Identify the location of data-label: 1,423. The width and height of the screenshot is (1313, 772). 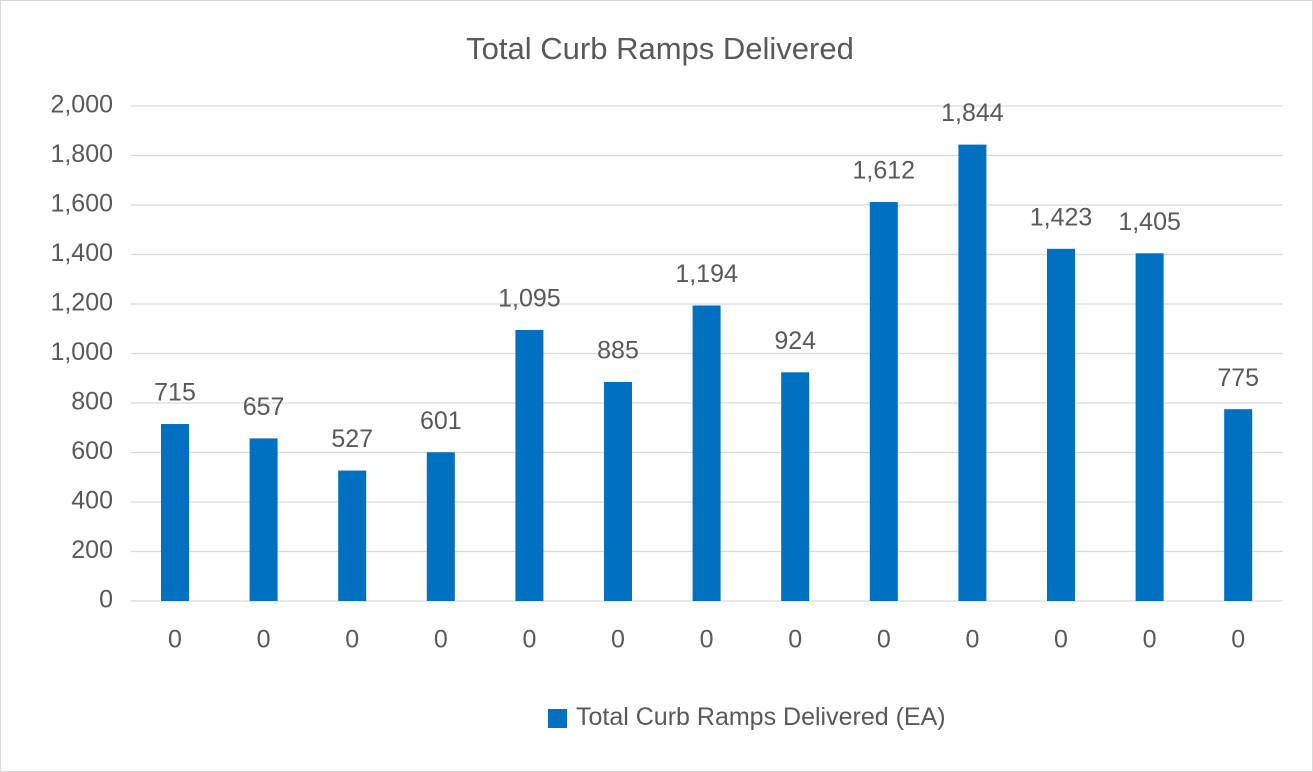
(1061, 217).